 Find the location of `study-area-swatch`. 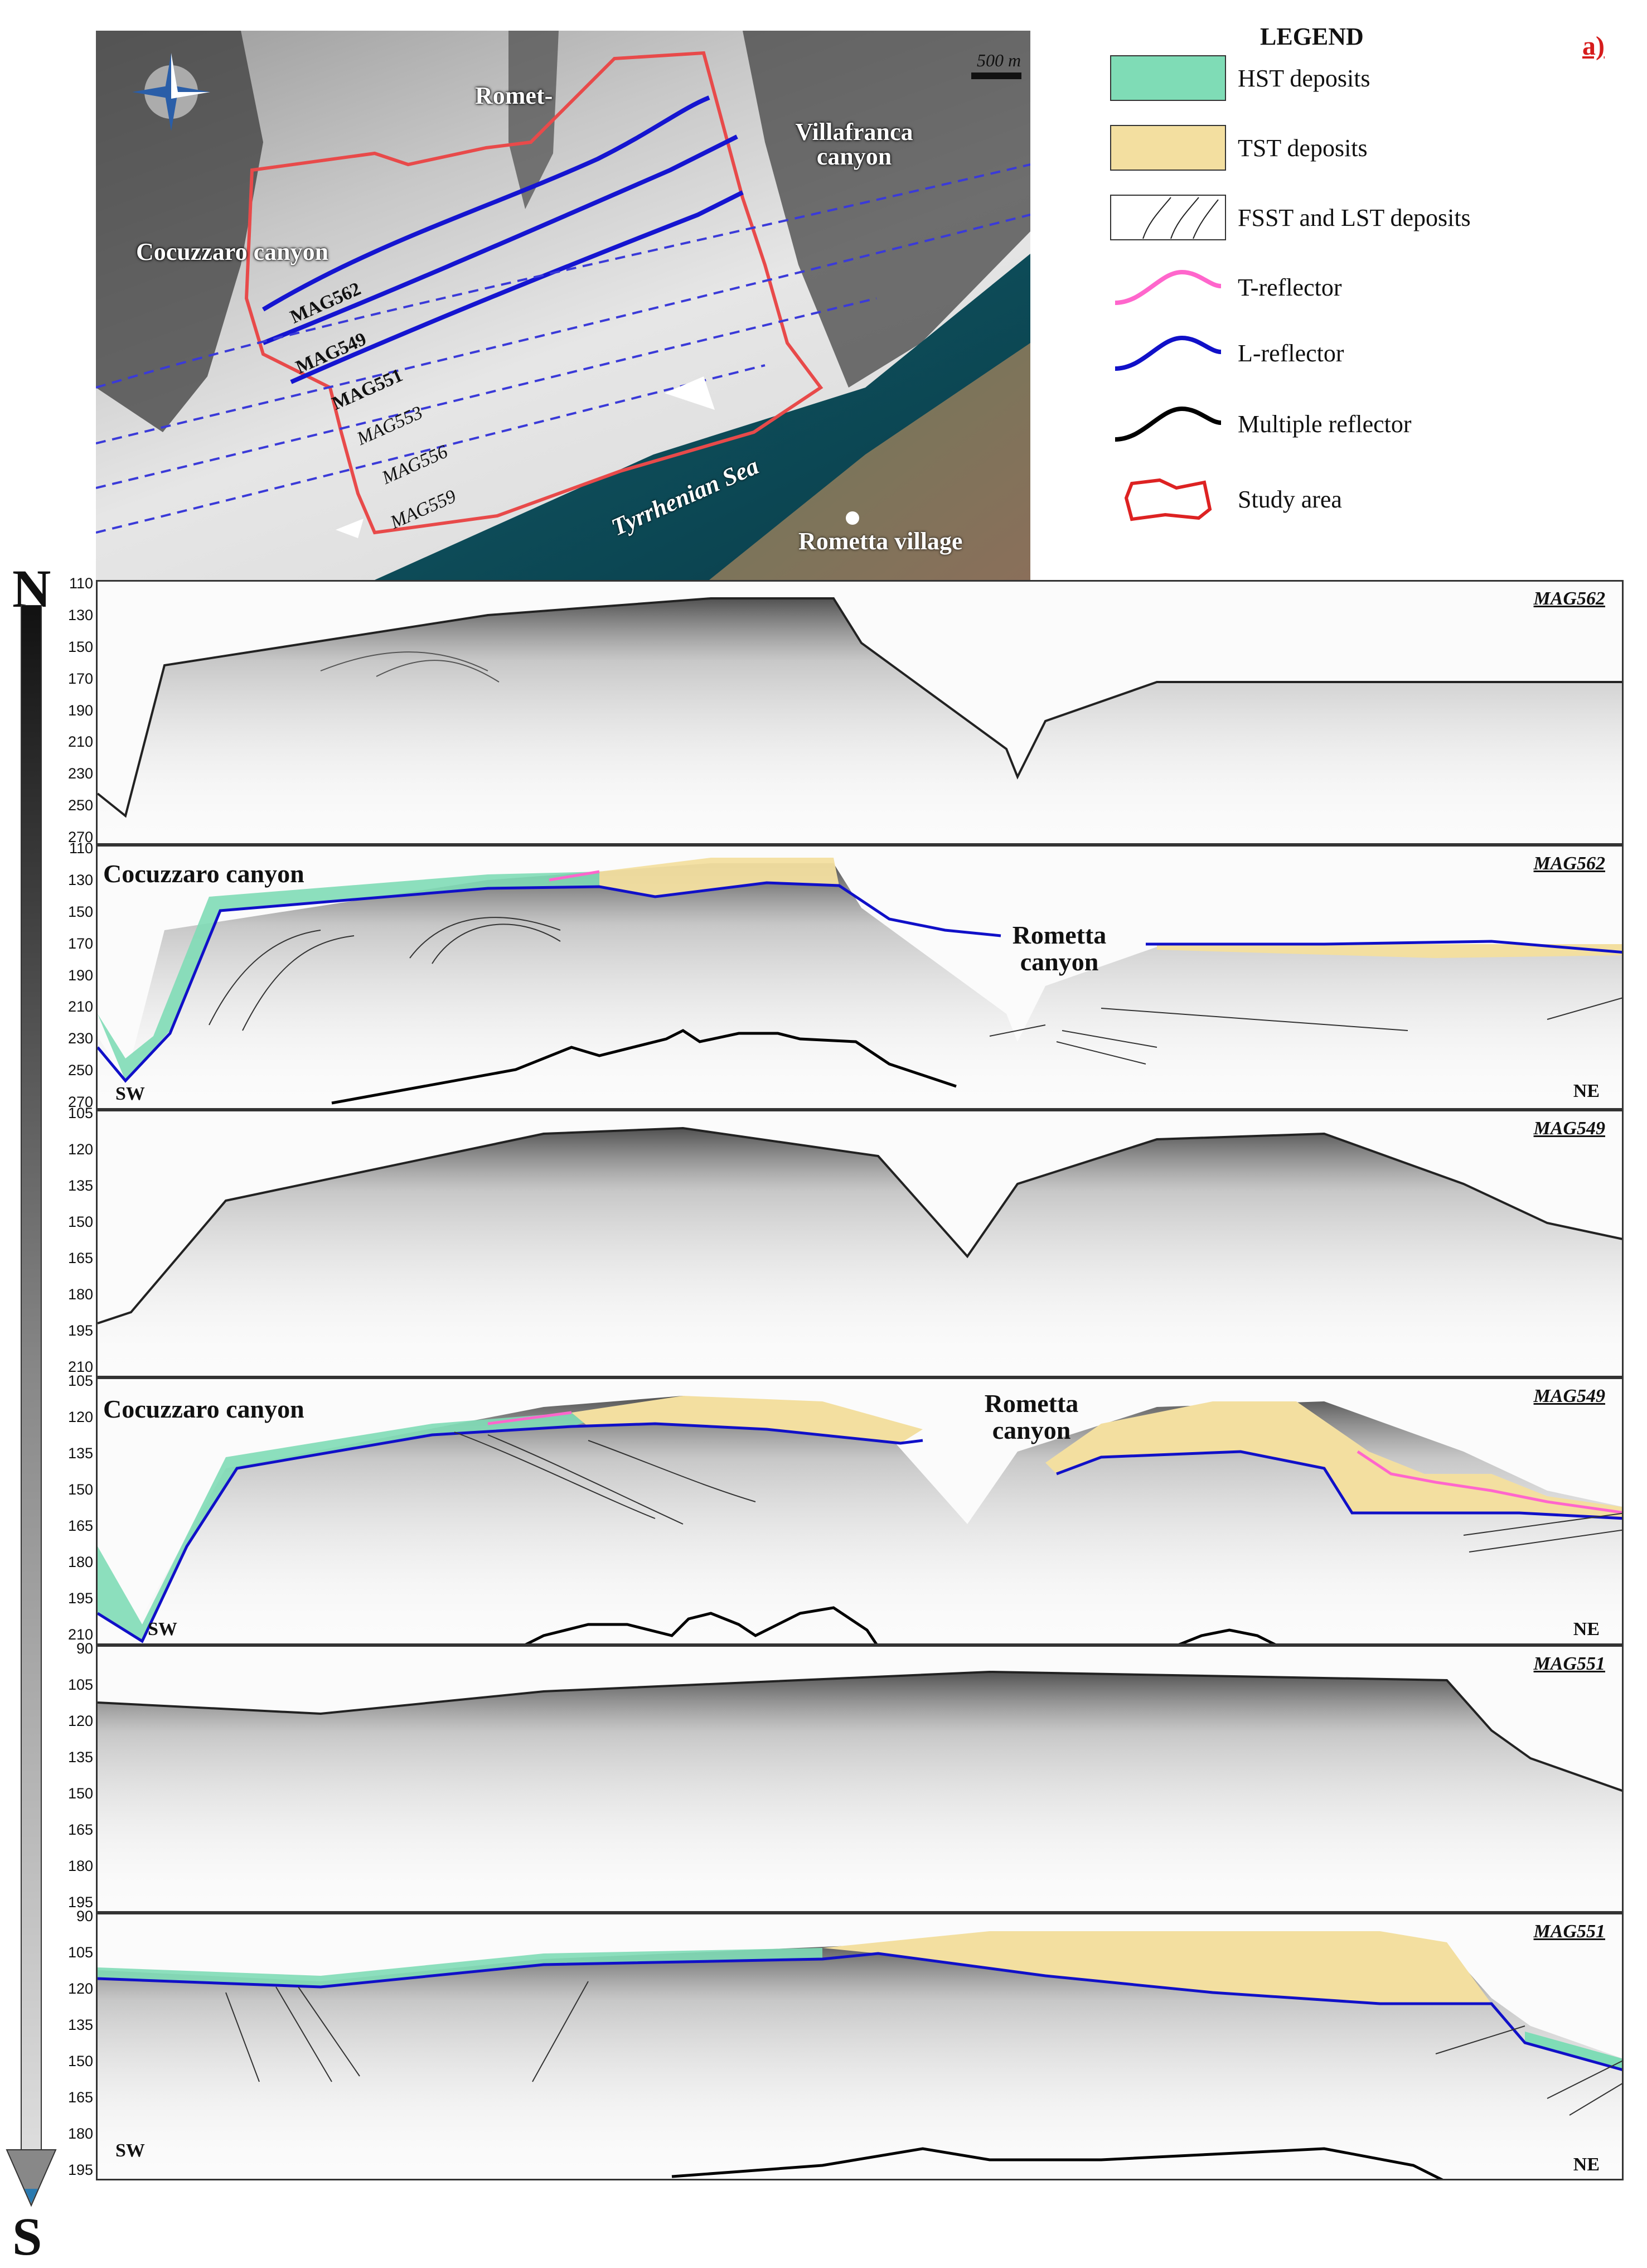

study-area-swatch is located at coordinates (1169, 499).